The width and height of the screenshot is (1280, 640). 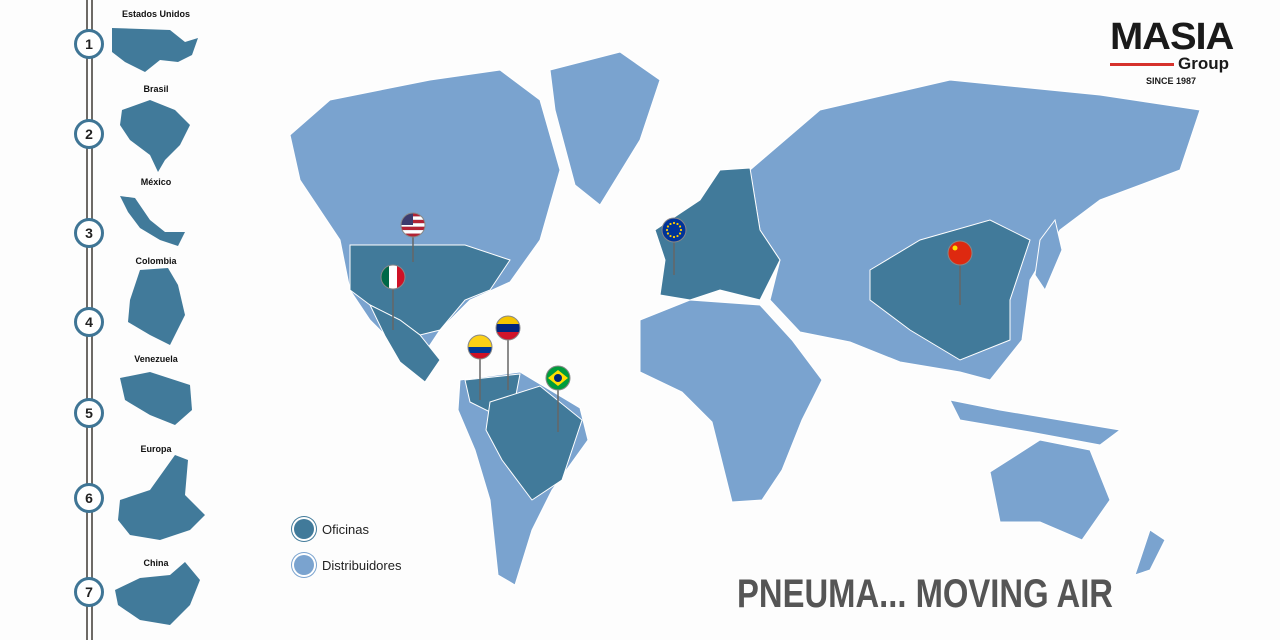 I want to click on distributors-swatch, so click(x=304, y=565).